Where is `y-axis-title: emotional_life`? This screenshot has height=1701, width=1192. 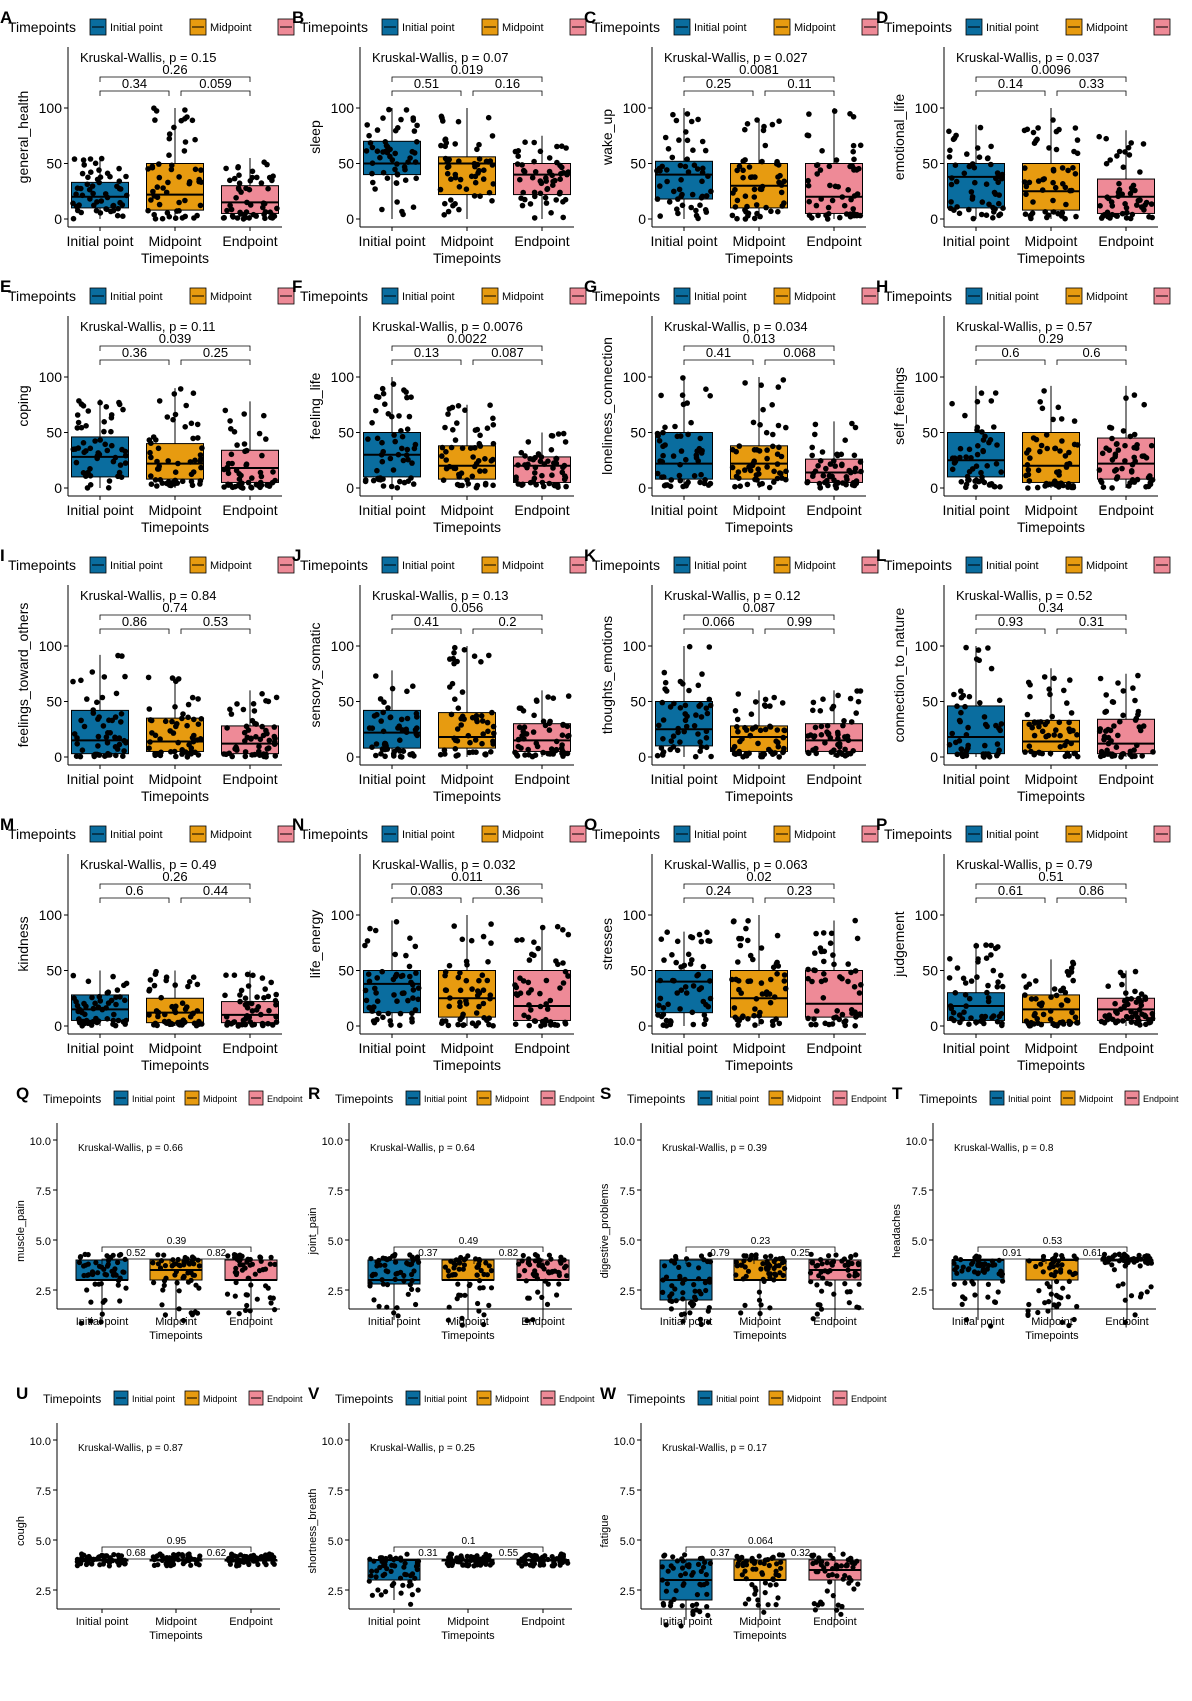 y-axis-title: emotional_life is located at coordinates (899, 137).